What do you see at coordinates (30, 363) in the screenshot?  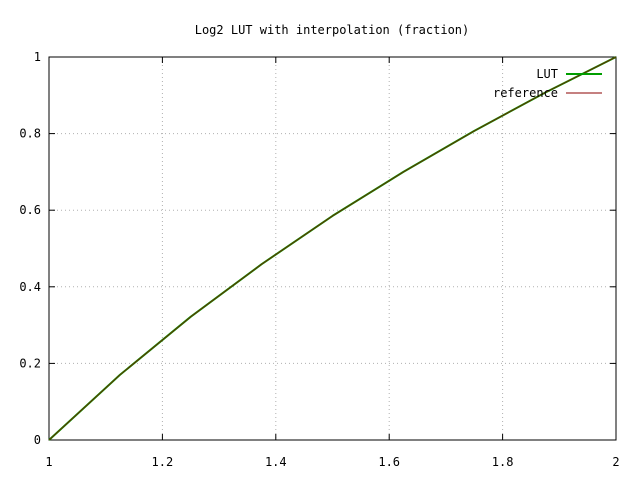 I see `y-tick-label: 0.2` at bounding box center [30, 363].